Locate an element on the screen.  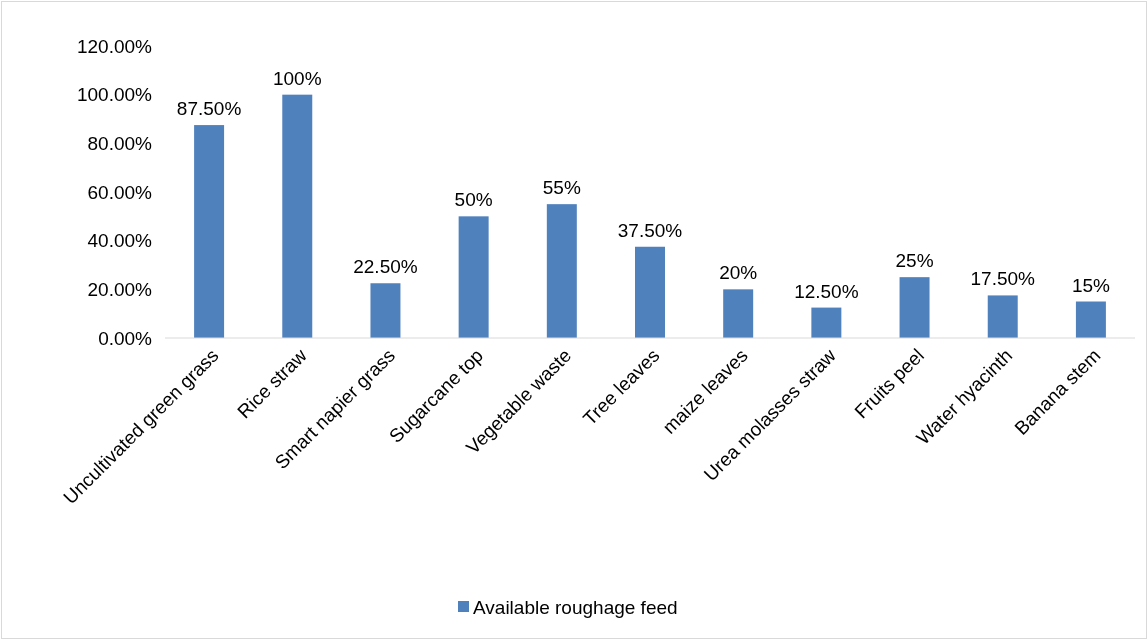
data-label: 12.50% is located at coordinates (826, 291).